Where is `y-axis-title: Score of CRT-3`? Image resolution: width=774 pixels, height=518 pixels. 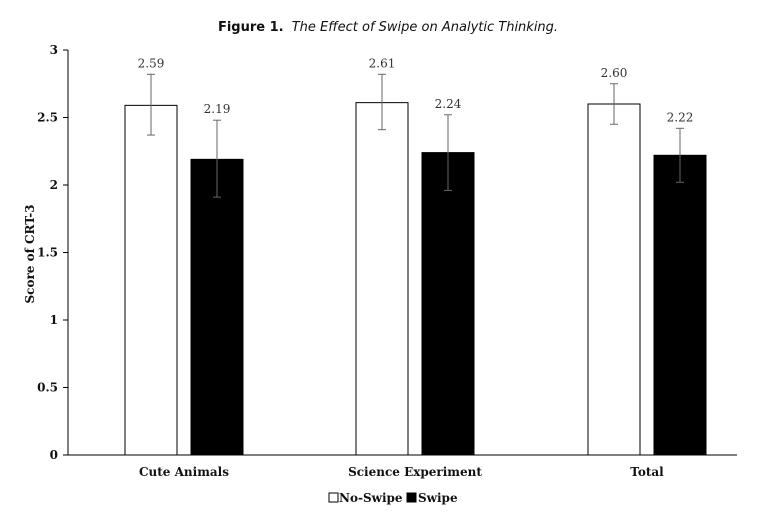 y-axis-title: Score of CRT-3 is located at coordinates (30, 253).